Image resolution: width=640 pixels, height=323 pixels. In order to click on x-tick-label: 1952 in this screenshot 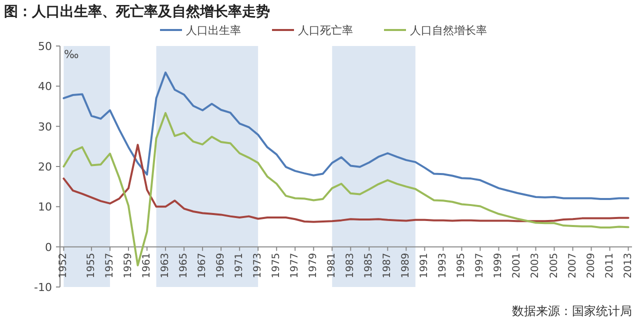, I will do `click(64, 265)`.